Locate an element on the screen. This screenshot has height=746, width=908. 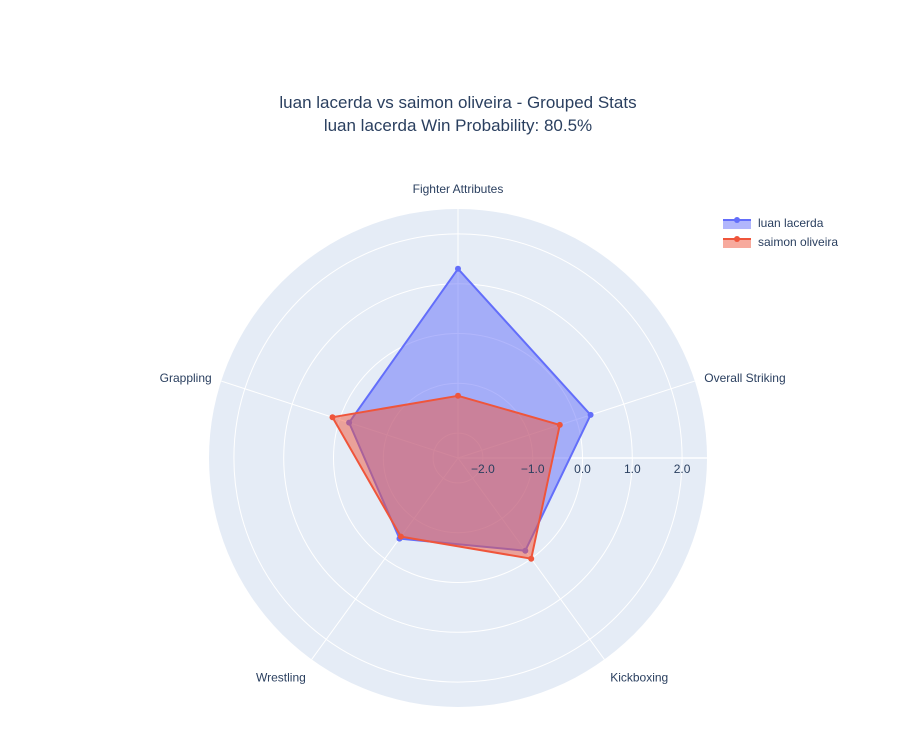
legend-item: luan lacerda is located at coordinates (773, 223).